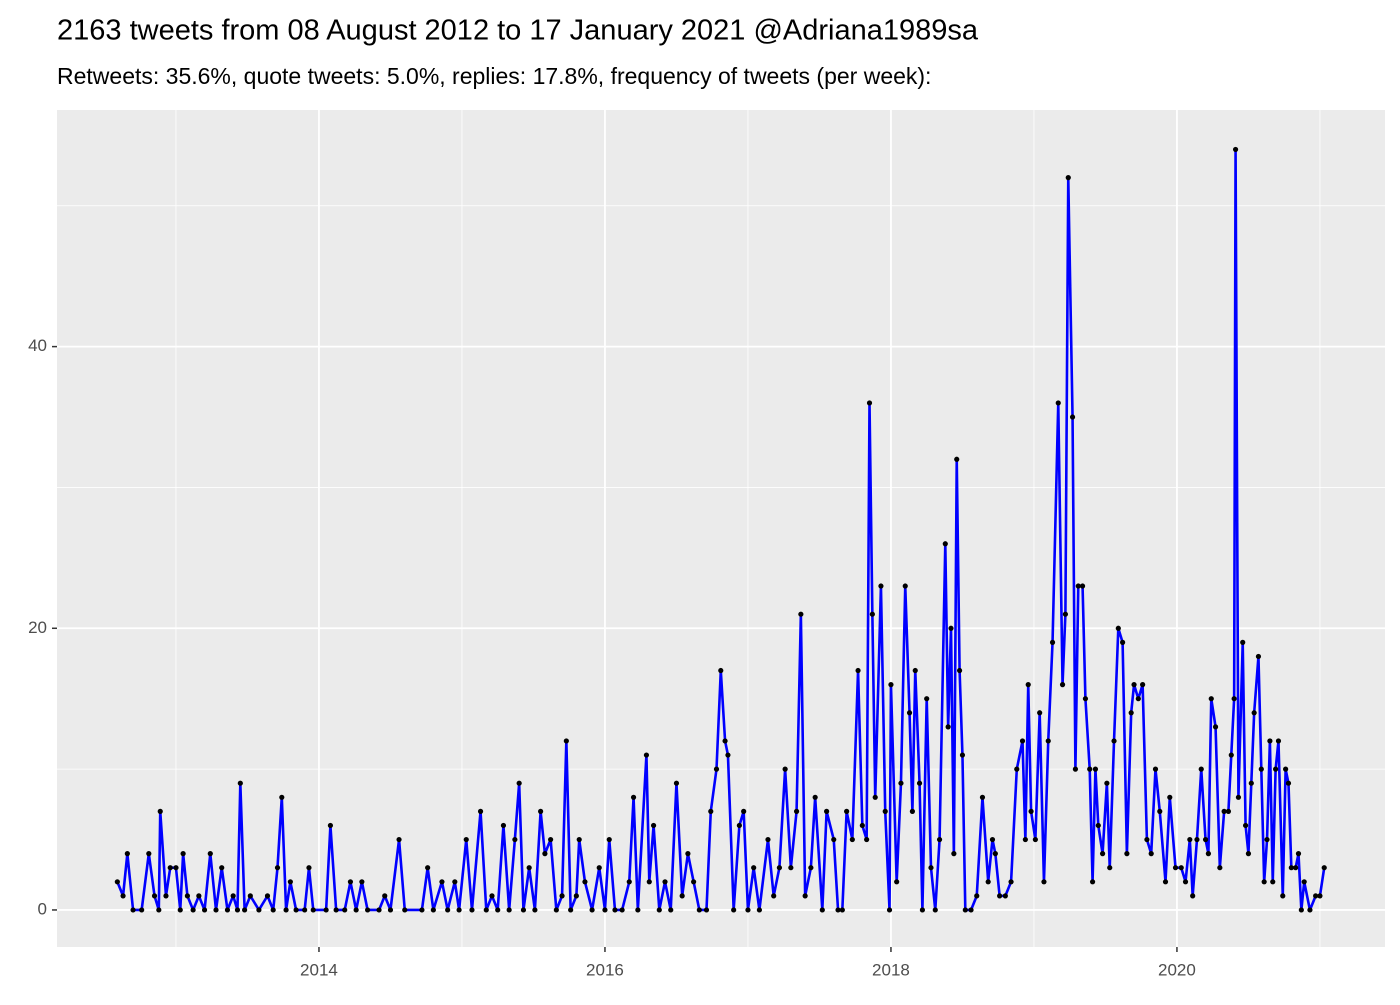 This screenshot has height=1005, width=1400. I want to click on x-tick-label: 2014, so click(319, 969).